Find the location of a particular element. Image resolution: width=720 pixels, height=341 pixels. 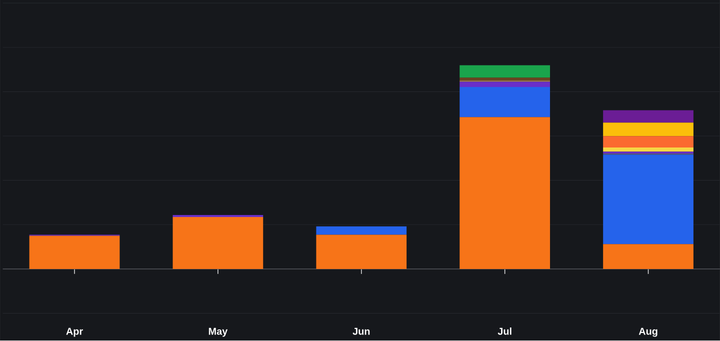

x-tick-label: Apr is located at coordinates (74, 332).